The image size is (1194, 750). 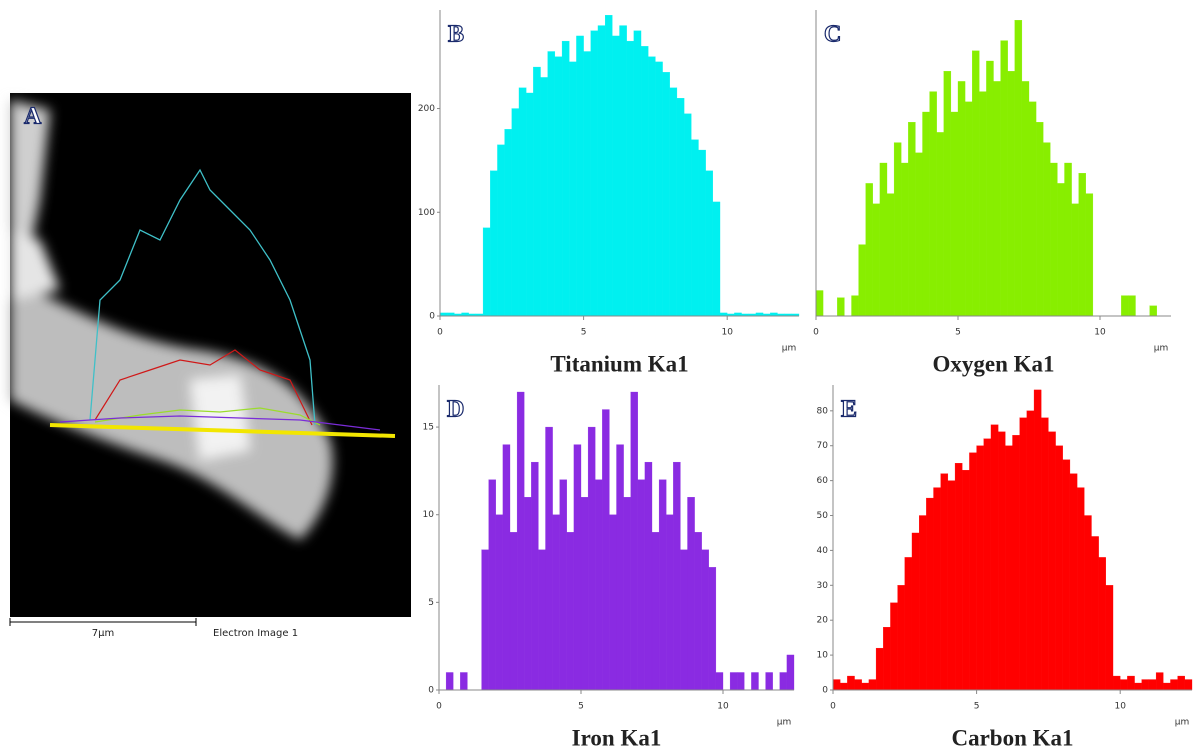 What do you see at coordinates (823, 621) in the screenshot?
I see `y-tick-label: 20` at bounding box center [823, 621].